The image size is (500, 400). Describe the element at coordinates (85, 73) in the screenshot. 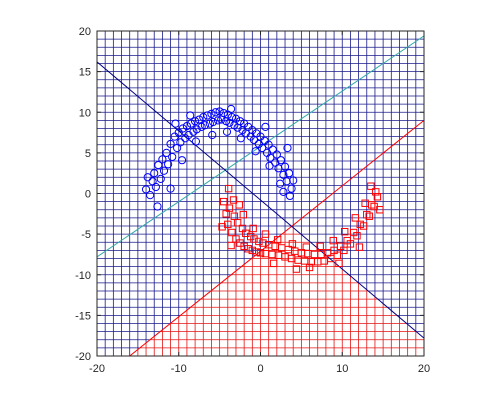

I see `y-tick-label: 15` at that location.